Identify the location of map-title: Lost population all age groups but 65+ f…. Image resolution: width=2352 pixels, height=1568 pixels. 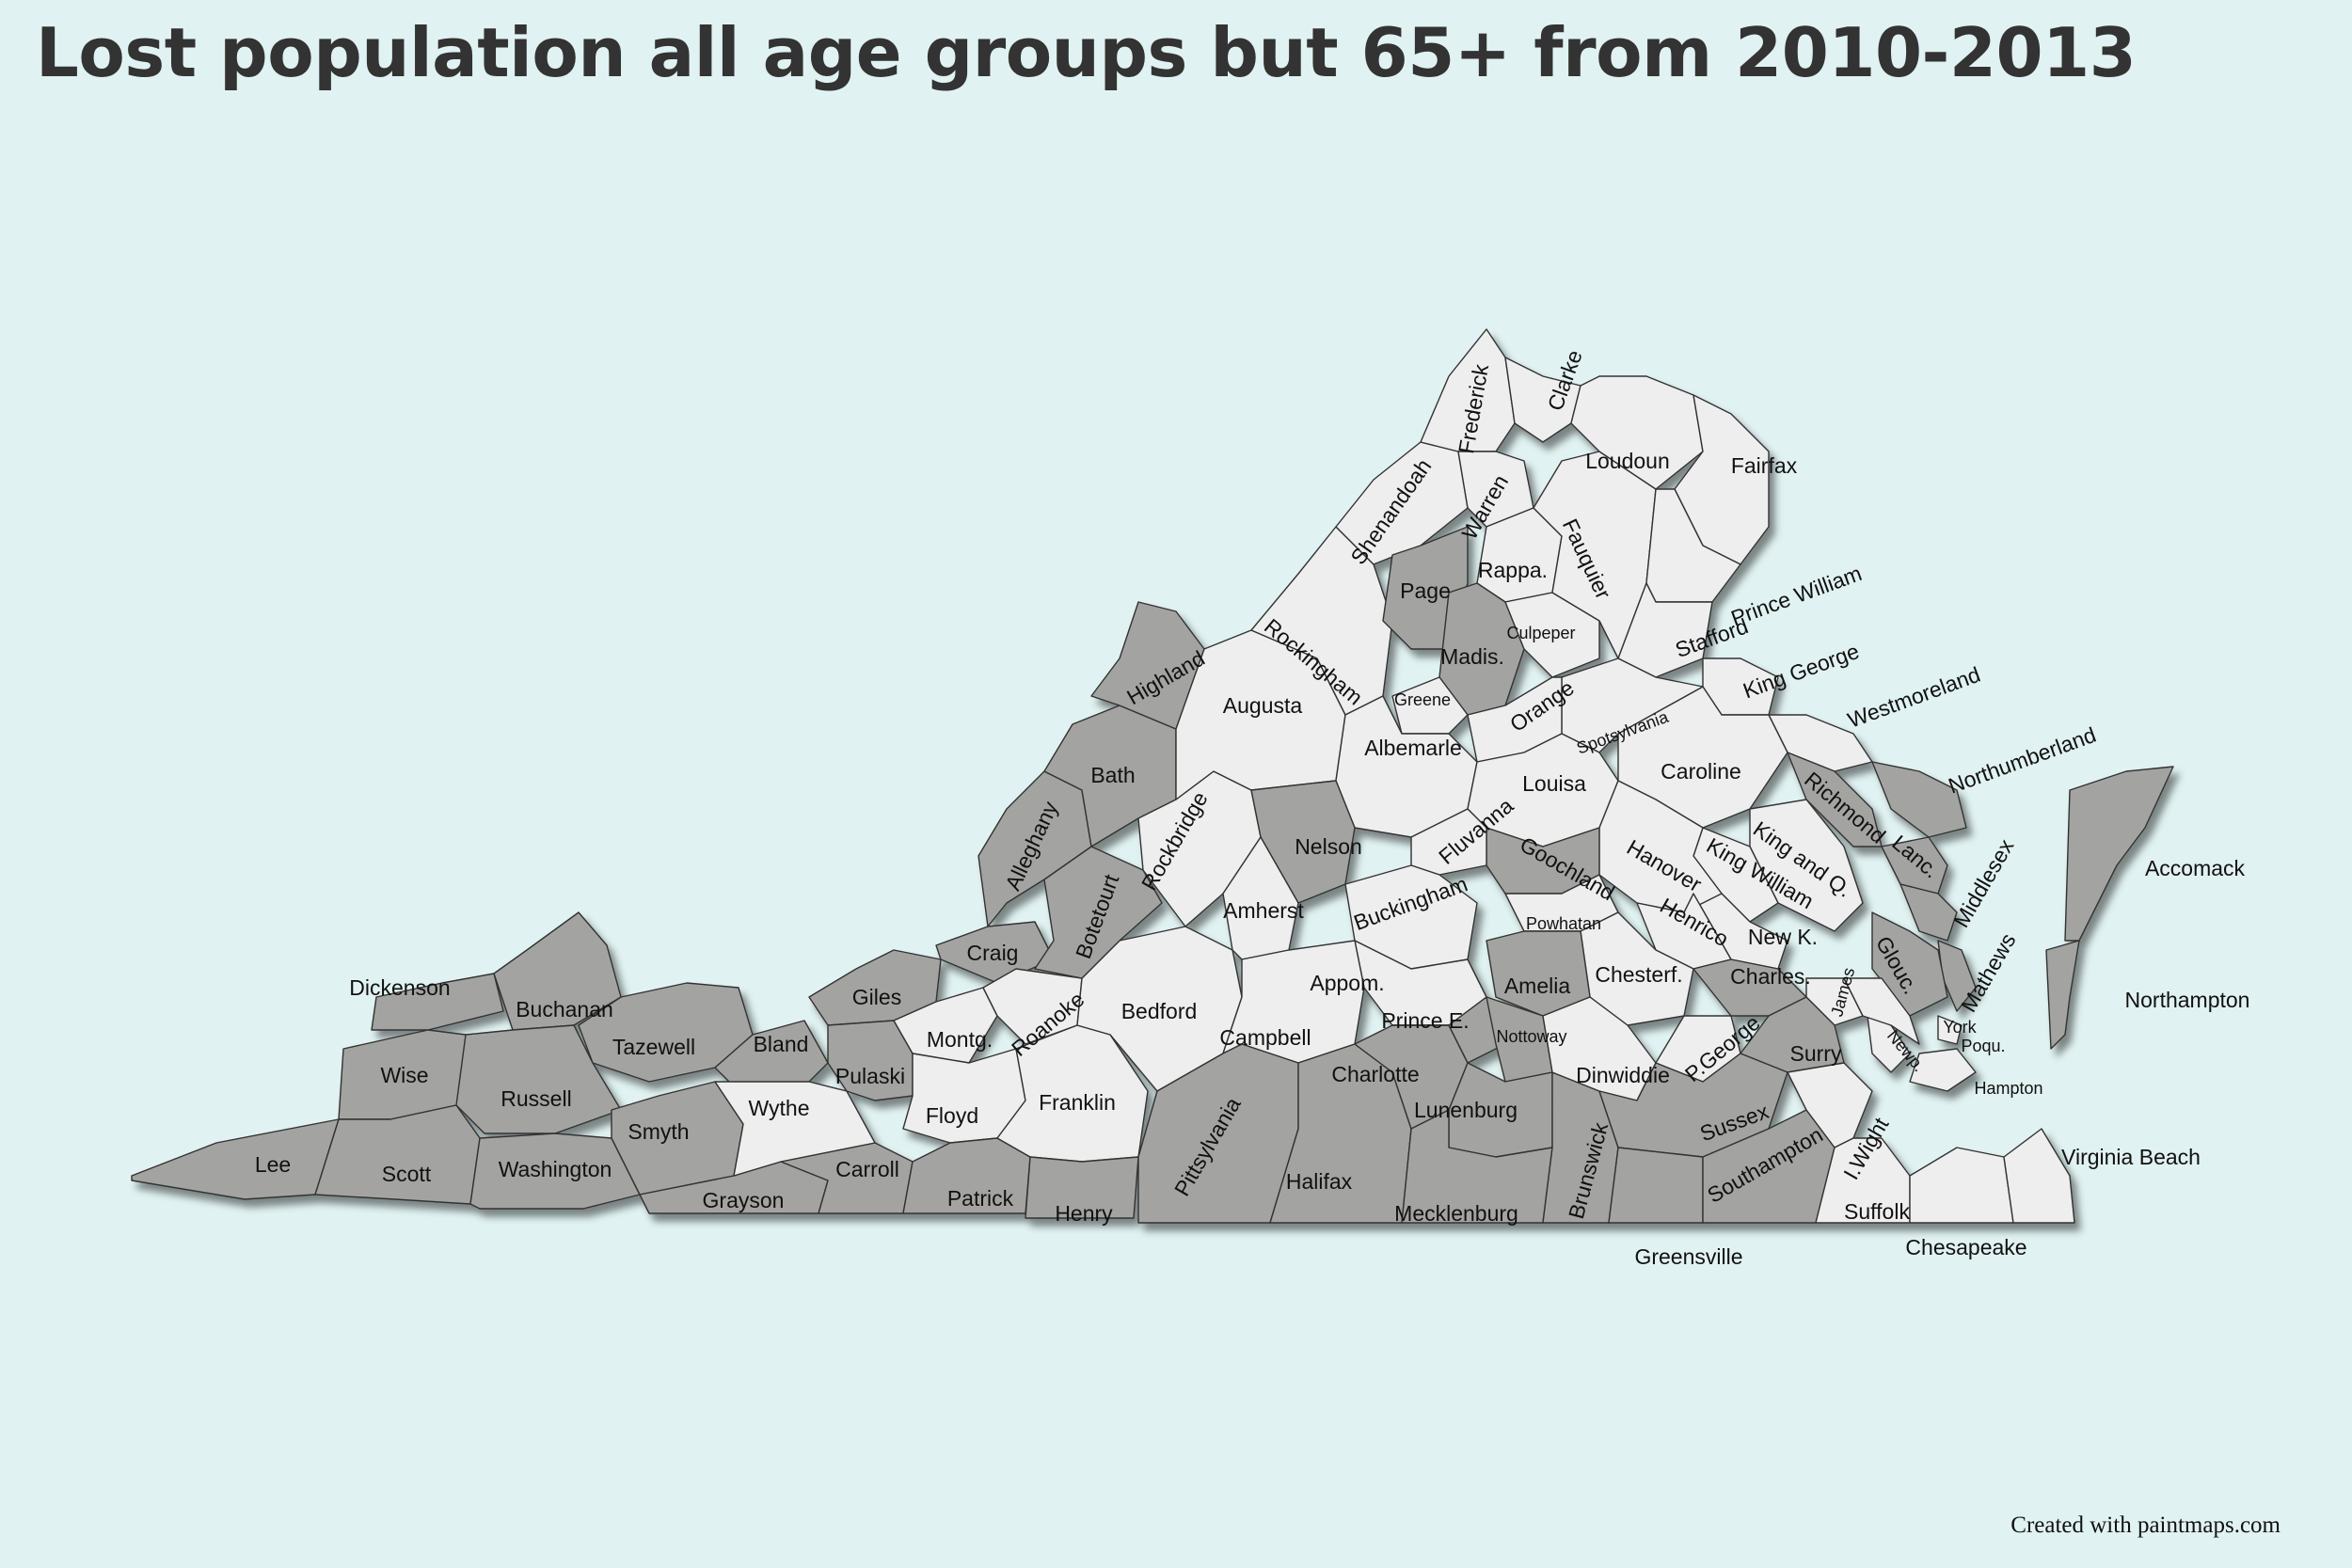
(1086, 52).